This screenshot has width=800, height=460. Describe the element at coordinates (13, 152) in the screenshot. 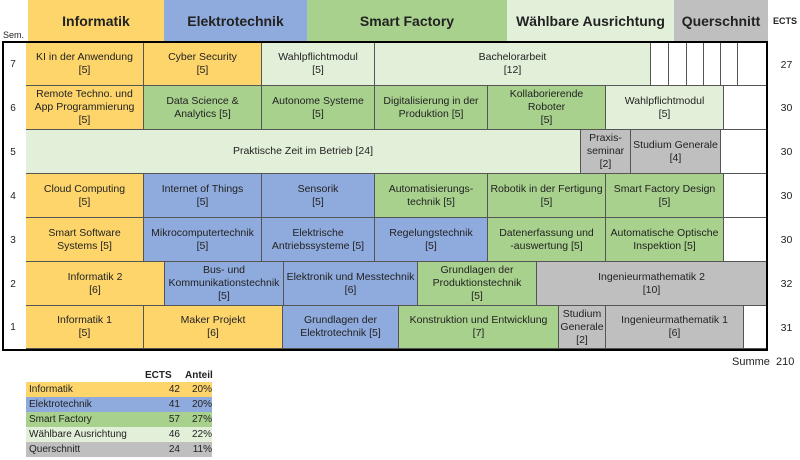

I see `semester-number: 5` at that location.